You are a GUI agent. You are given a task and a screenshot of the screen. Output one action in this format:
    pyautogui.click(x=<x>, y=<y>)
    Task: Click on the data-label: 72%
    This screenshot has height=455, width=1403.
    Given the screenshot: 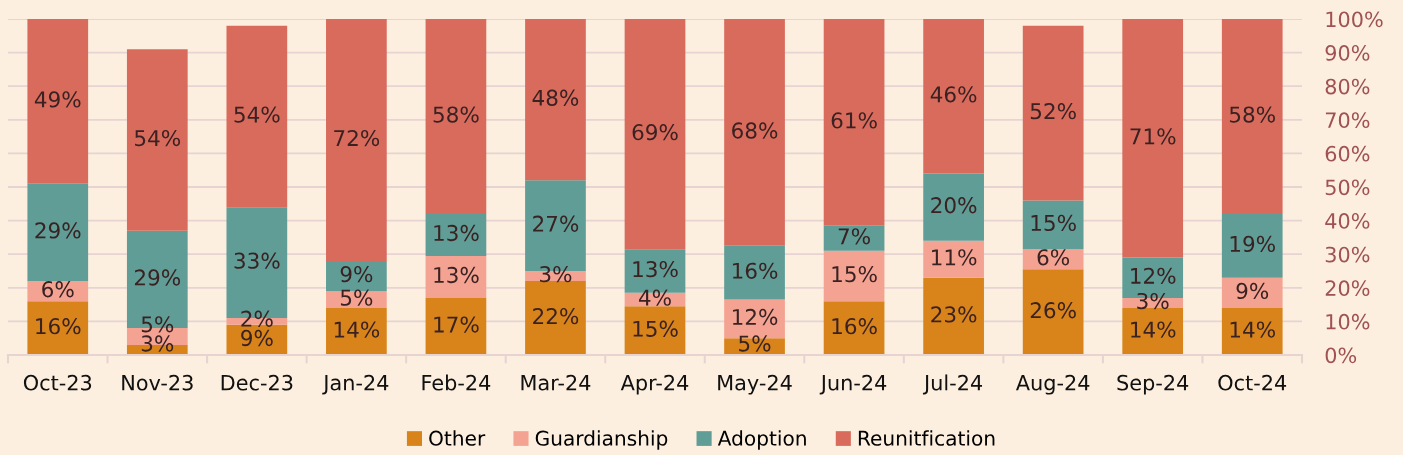 What is the action you would take?
    pyautogui.click(x=357, y=138)
    